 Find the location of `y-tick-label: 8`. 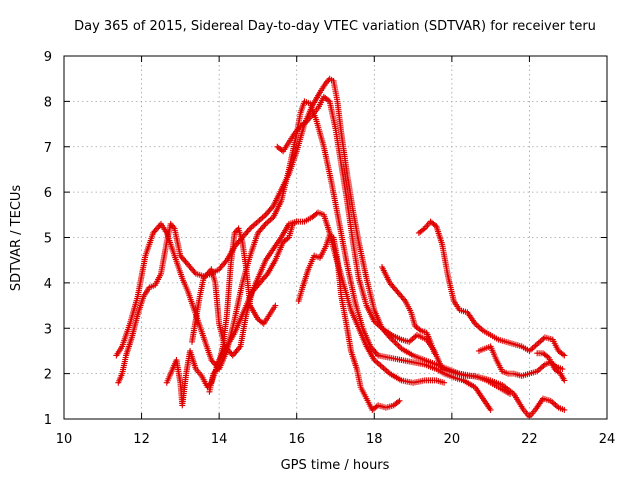

y-tick-label: 8 is located at coordinates (48, 102).